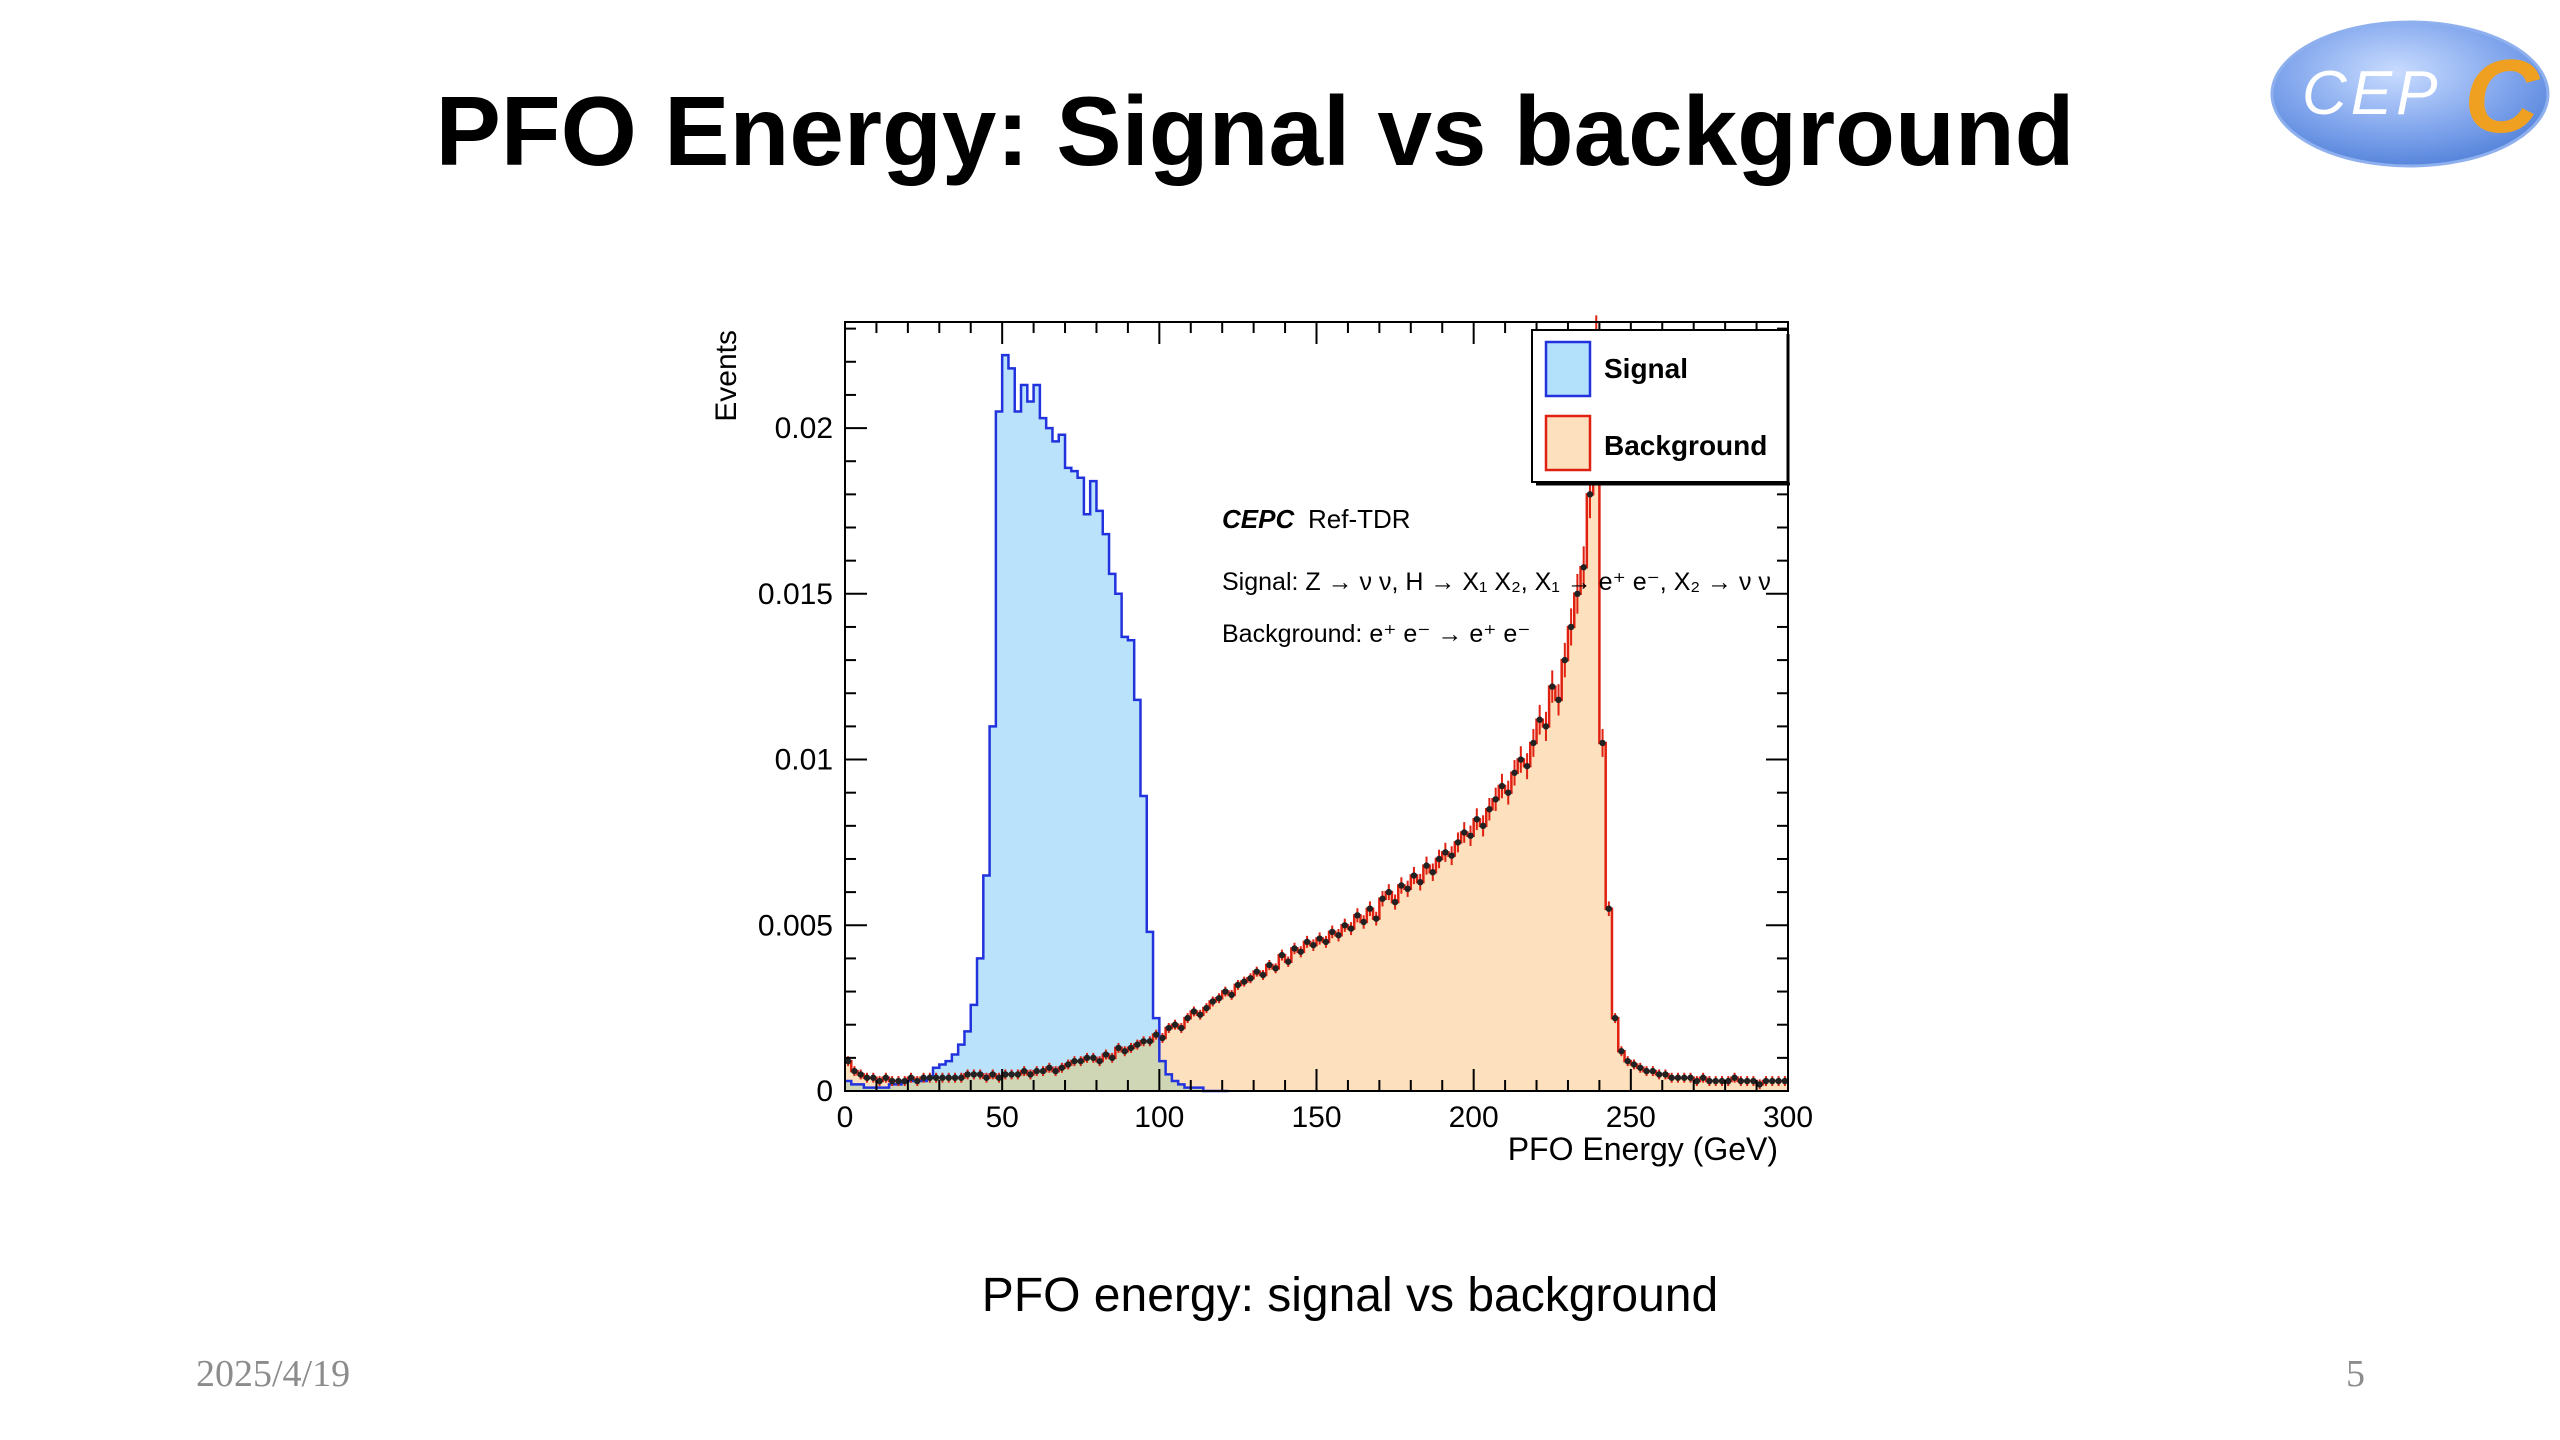 The image size is (2560, 1440). What do you see at coordinates (1037, 723) in the screenshot?
I see `signal-histogram-fill` at bounding box center [1037, 723].